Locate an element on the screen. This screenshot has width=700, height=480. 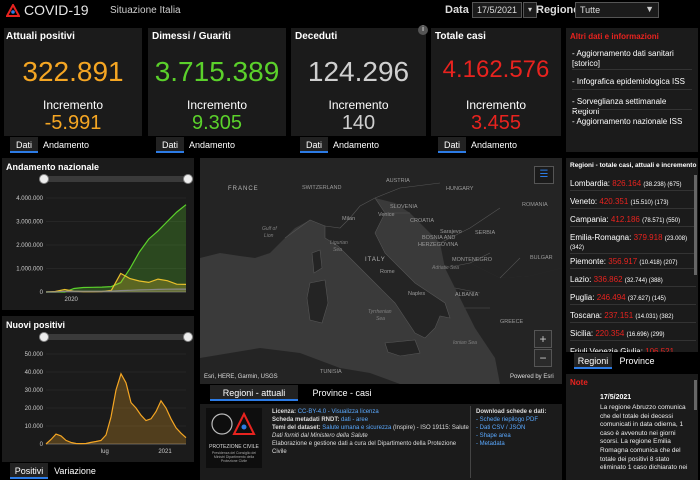
date-dropdown-chevron-icon: ▾ is located at coordinates (530, 10).